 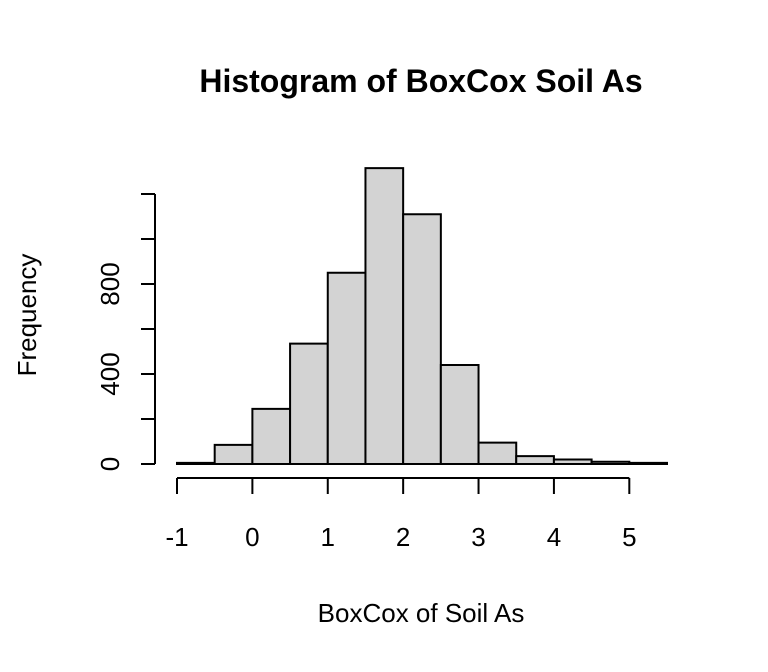 I want to click on x-tick-label: 3, so click(x=478, y=537).